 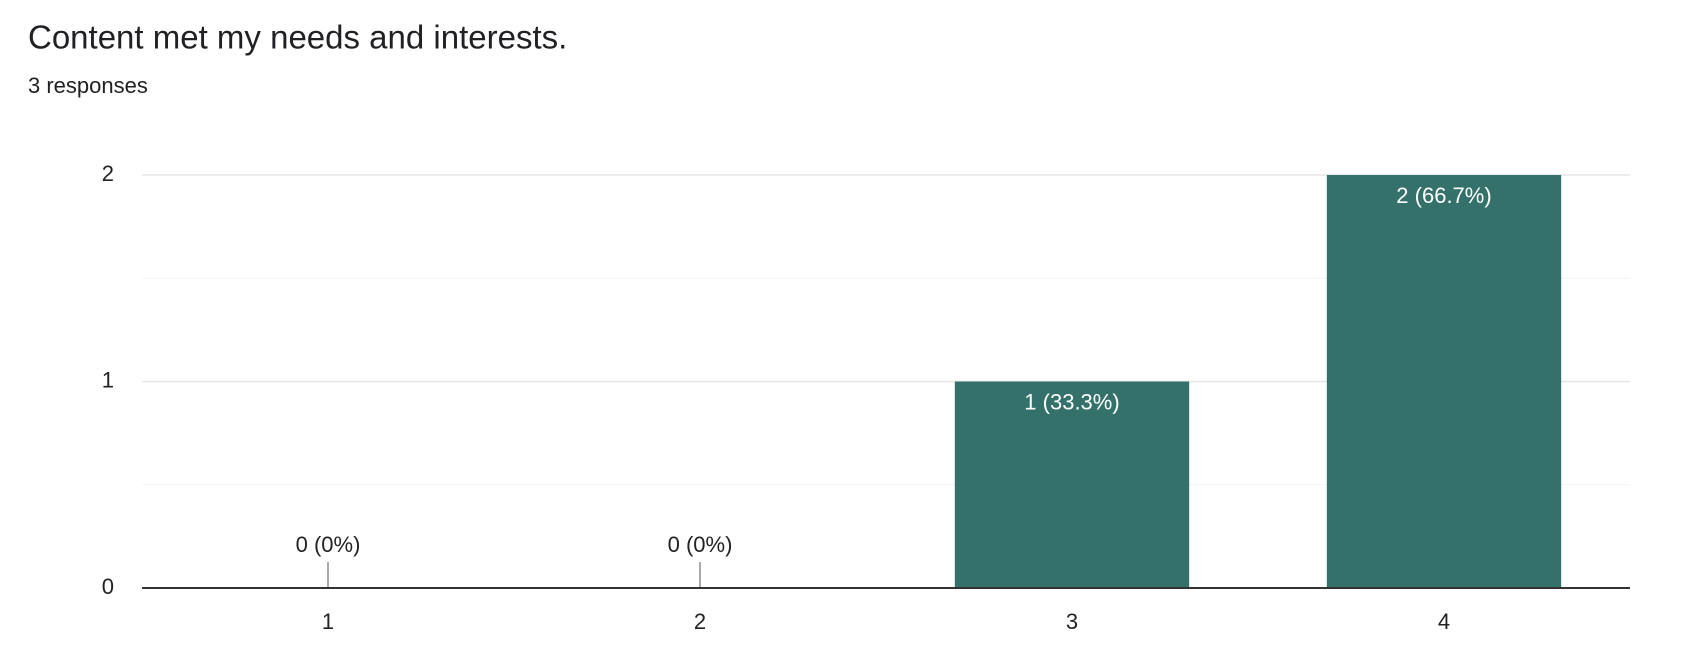 I want to click on y-tick-label: 0, so click(x=108, y=586).